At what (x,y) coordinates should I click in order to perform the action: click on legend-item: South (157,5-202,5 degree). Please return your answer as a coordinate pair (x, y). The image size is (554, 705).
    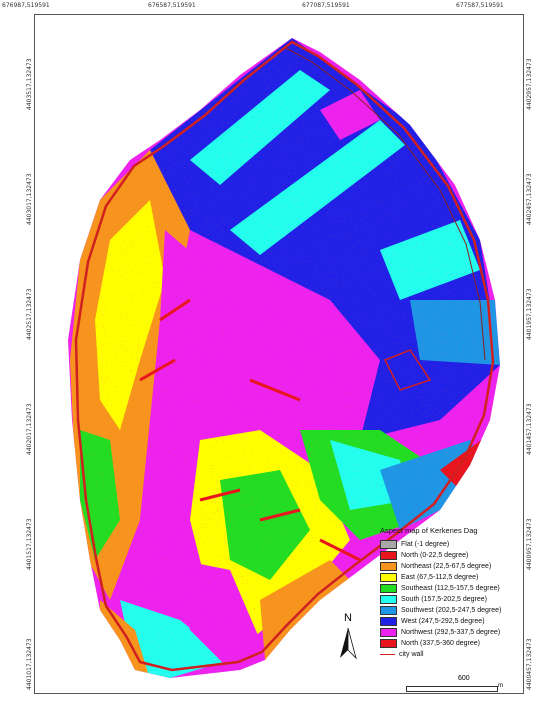
    Looking at the image, I should click on (433, 599).